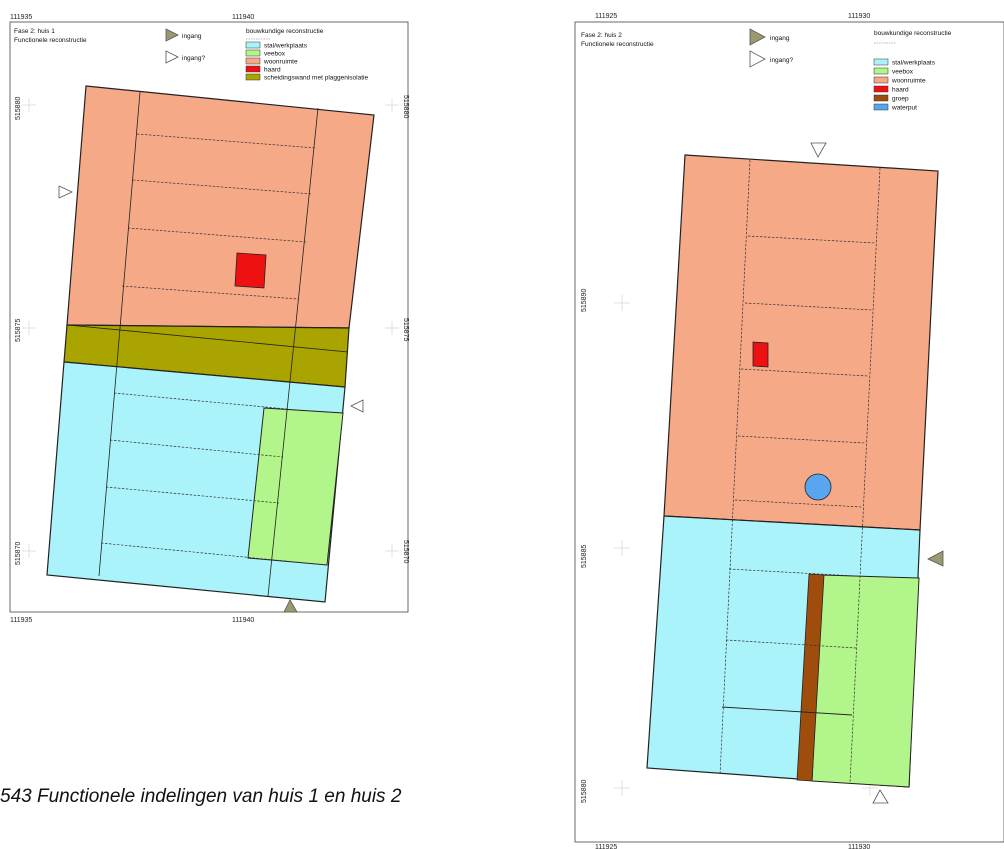  I want to click on map1-legend-swatch-woon, so click(253, 61).